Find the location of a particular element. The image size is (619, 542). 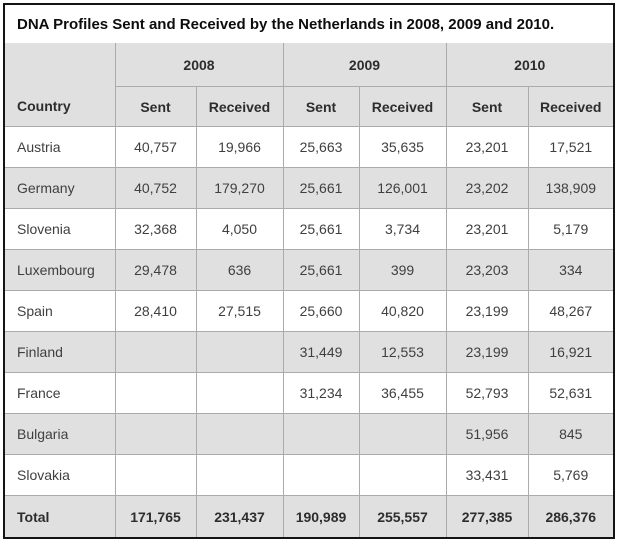

value-cell: 636 is located at coordinates (239, 270).